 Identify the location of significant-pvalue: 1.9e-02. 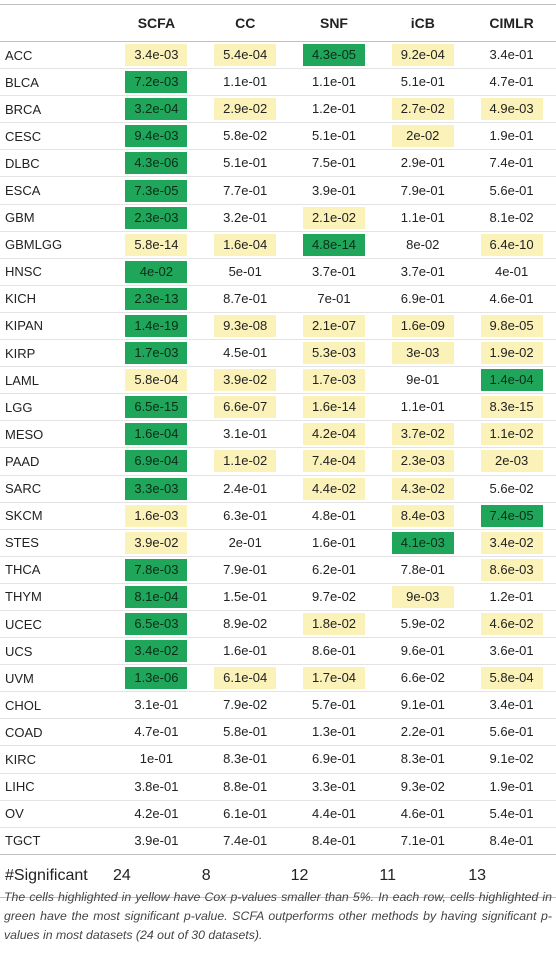
(511, 353).